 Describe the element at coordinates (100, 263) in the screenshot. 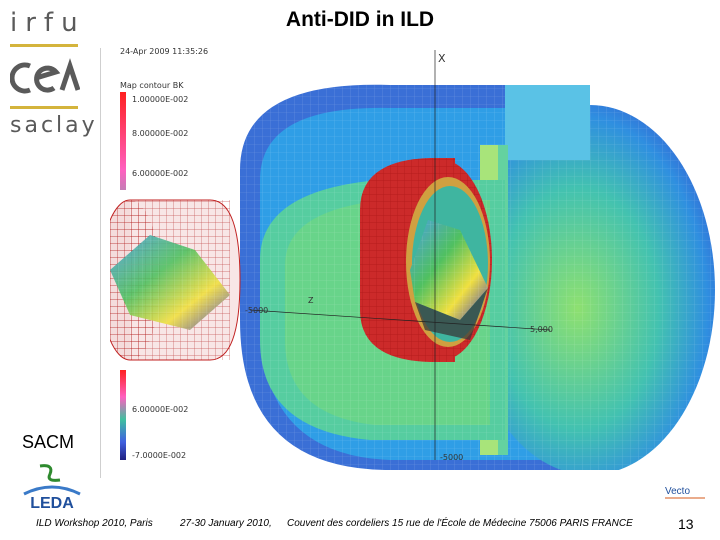

I see `vertical-divider` at that location.